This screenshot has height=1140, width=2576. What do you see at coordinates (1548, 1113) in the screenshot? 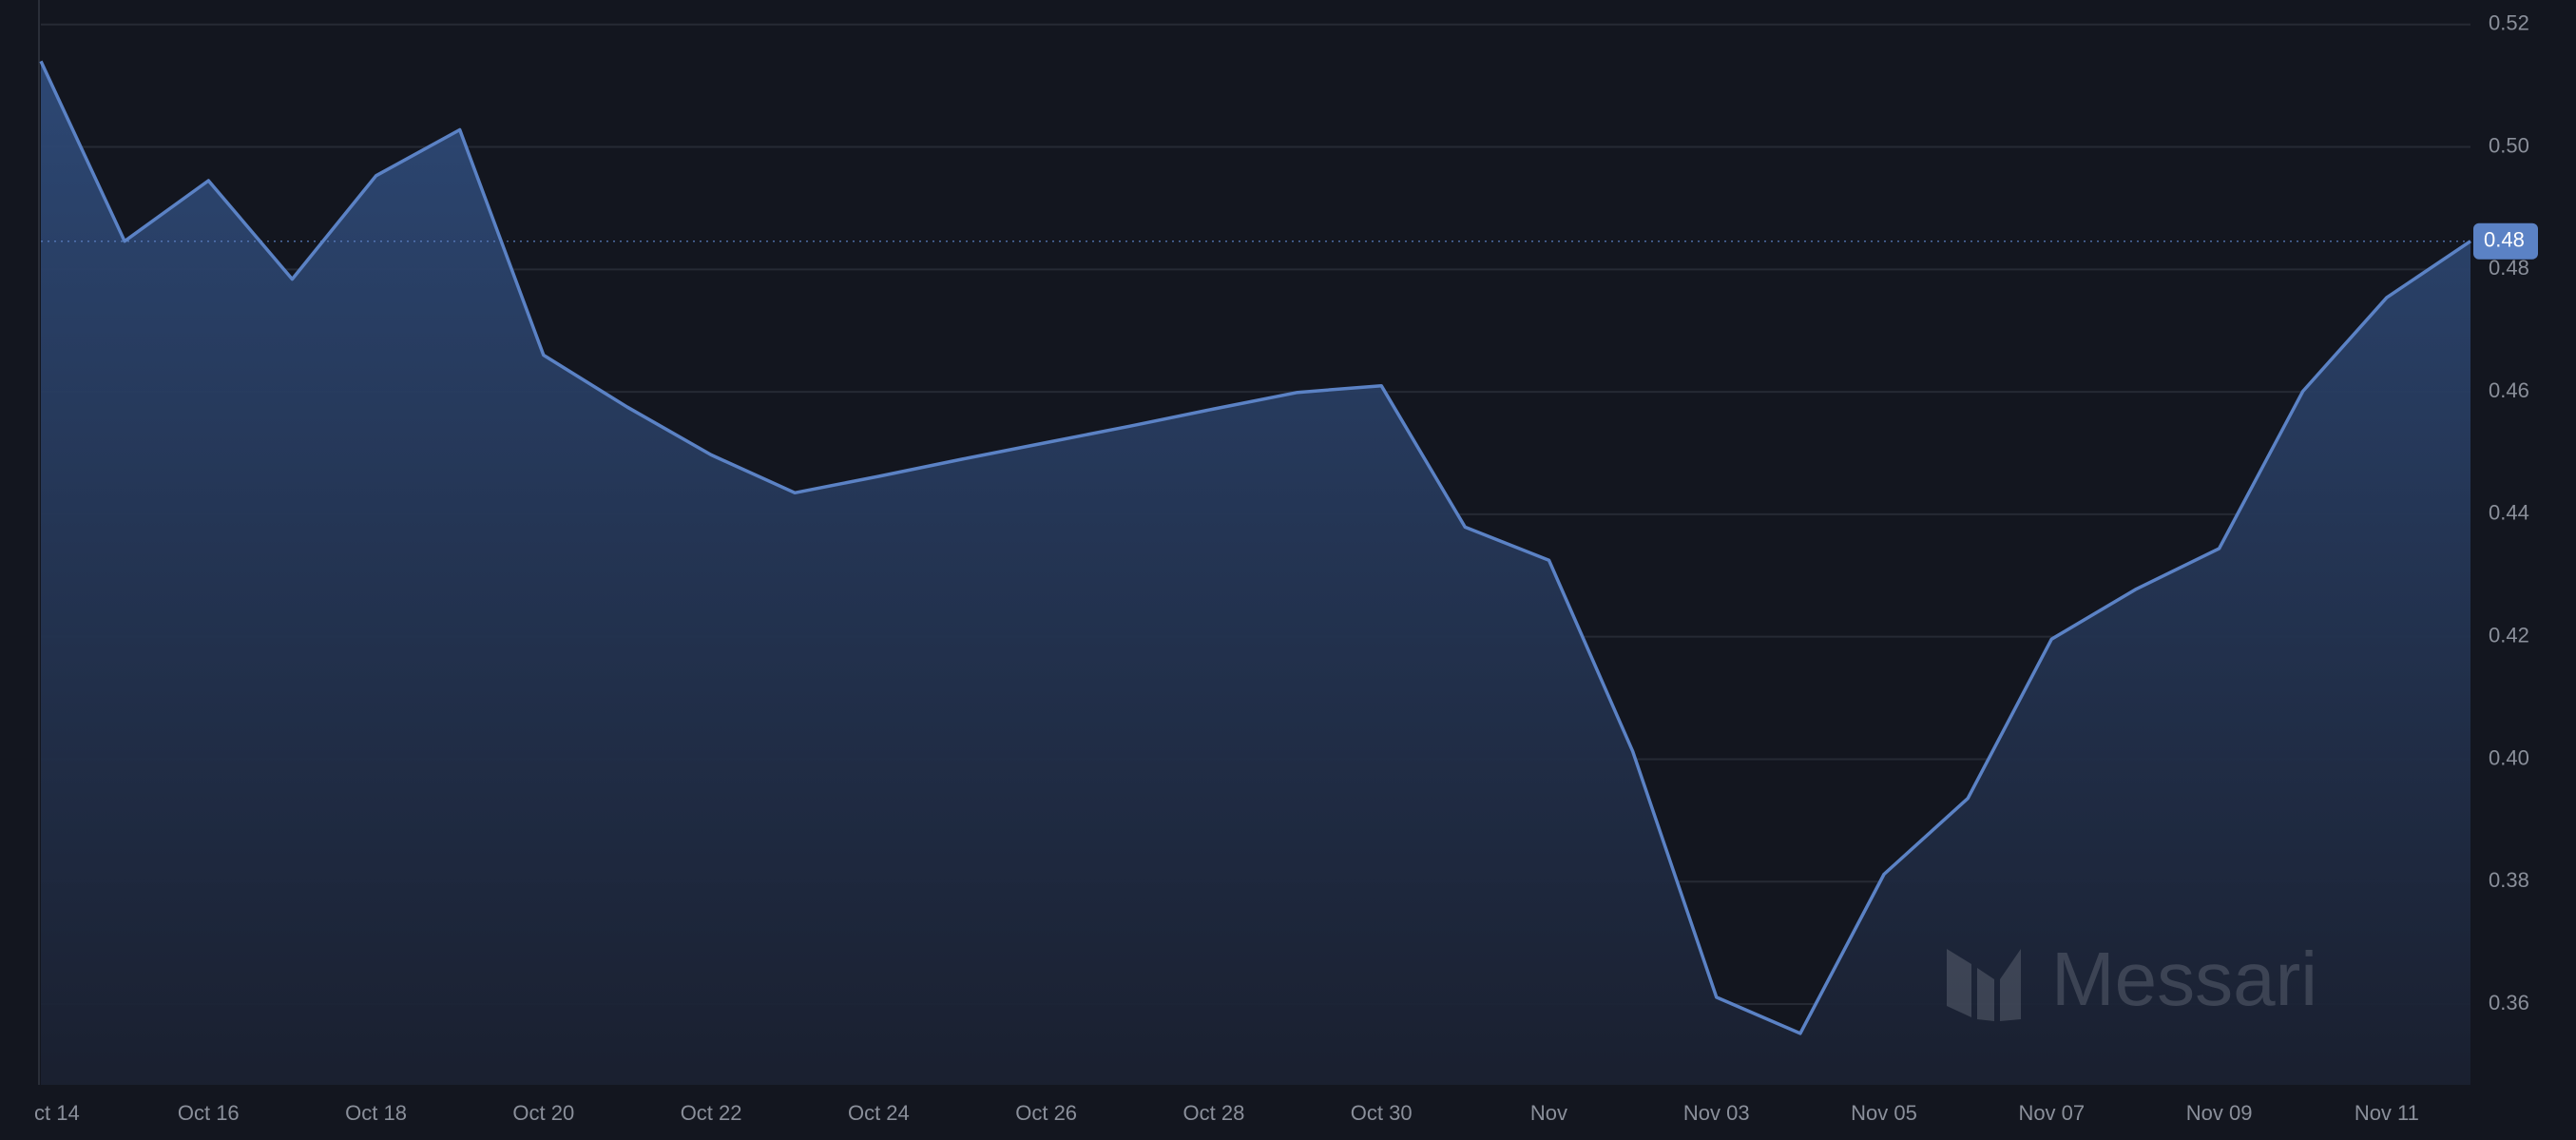
I see `x-tick-label: Nov` at bounding box center [1548, 1113].